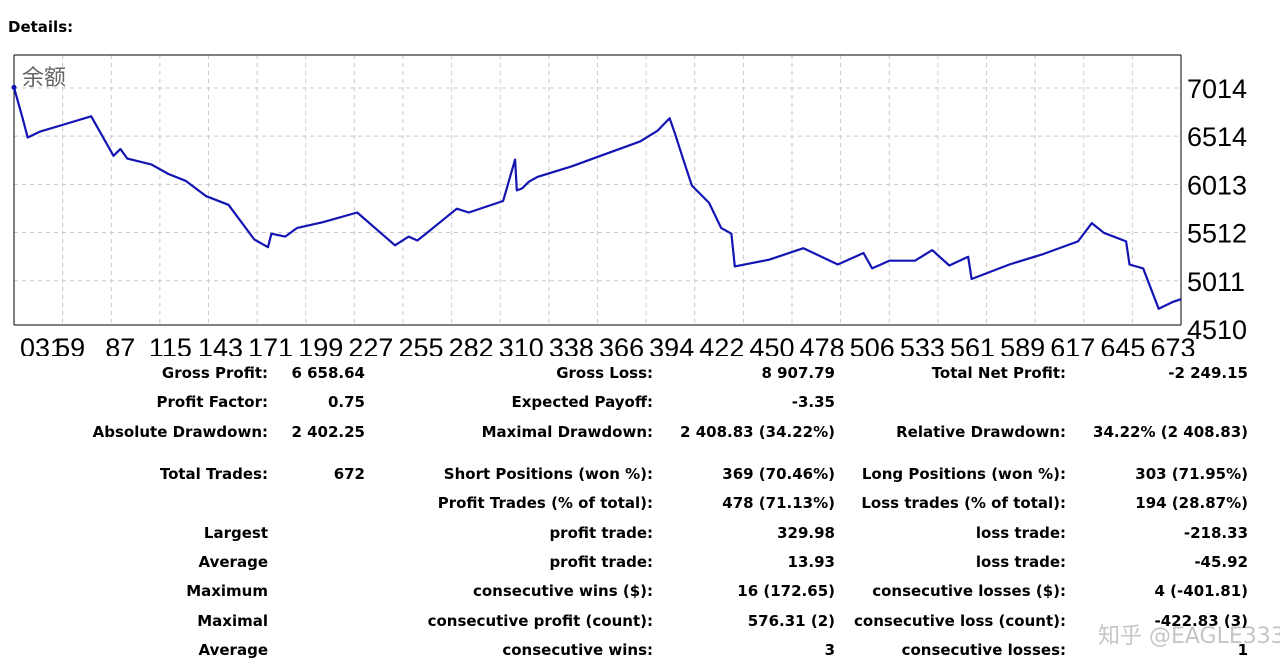  Describe the element at coordinates (1020, 562) in the screenshot. I see `average-loss-label: loss trade:` at that location.